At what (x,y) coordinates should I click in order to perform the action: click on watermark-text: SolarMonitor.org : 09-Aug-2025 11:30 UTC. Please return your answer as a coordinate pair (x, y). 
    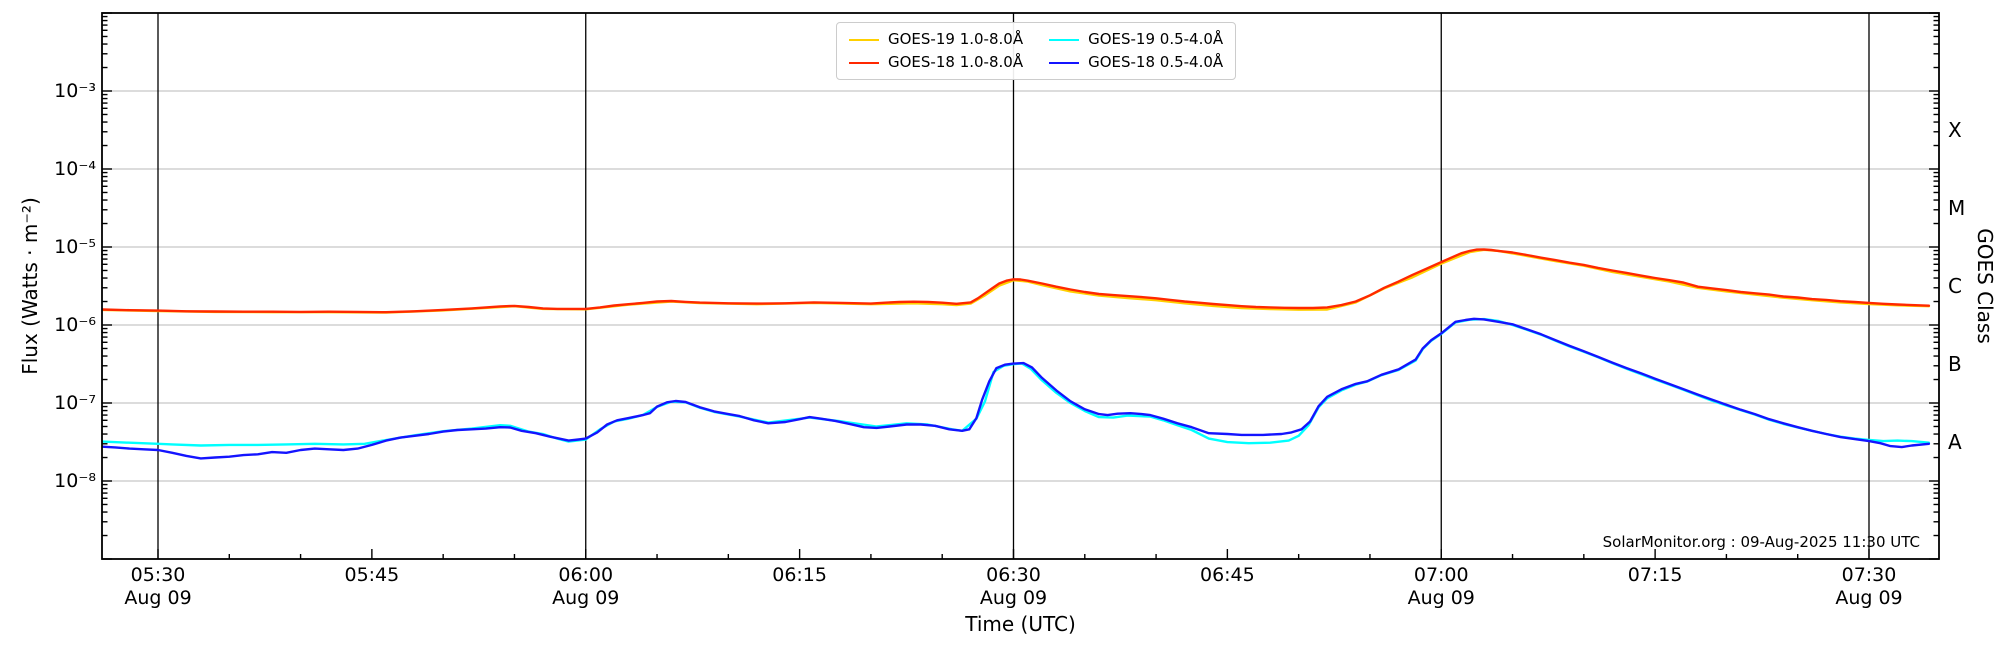
    Looking at the image, I should click on (1761, 542).